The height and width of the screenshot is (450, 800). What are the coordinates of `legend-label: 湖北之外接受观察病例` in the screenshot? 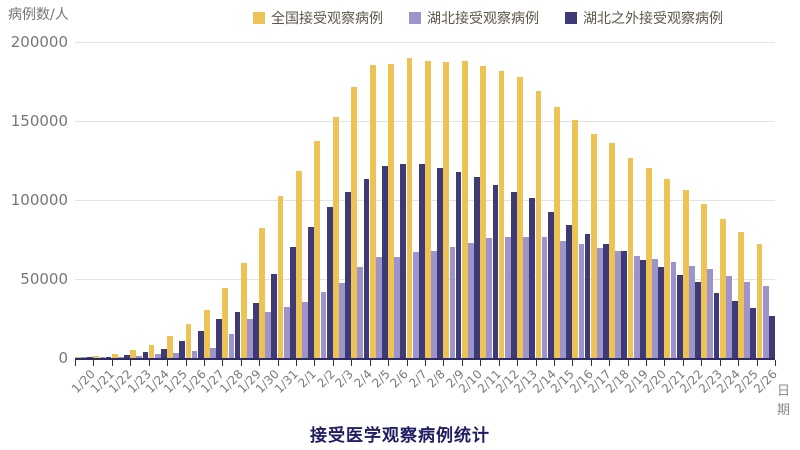 It's located at (653, 19).